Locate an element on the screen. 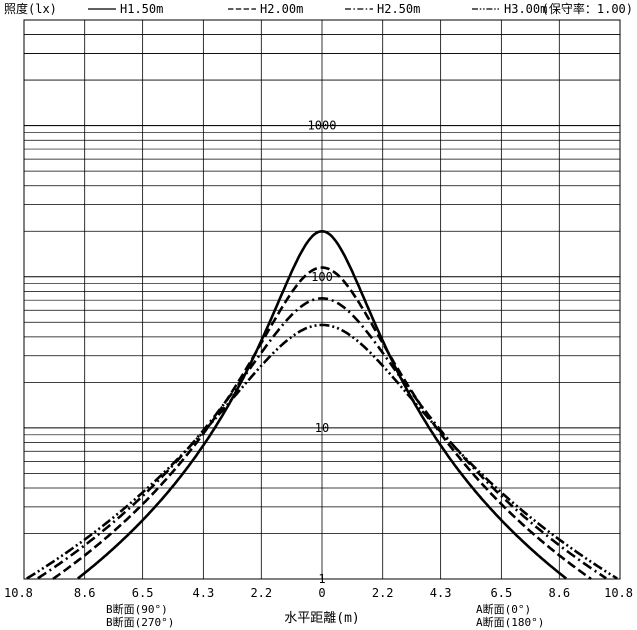 Image resolution: width=637 pixels, height=630 pixels. x-axis-label: 水平距離(m) is located at coordinates (321, 618).